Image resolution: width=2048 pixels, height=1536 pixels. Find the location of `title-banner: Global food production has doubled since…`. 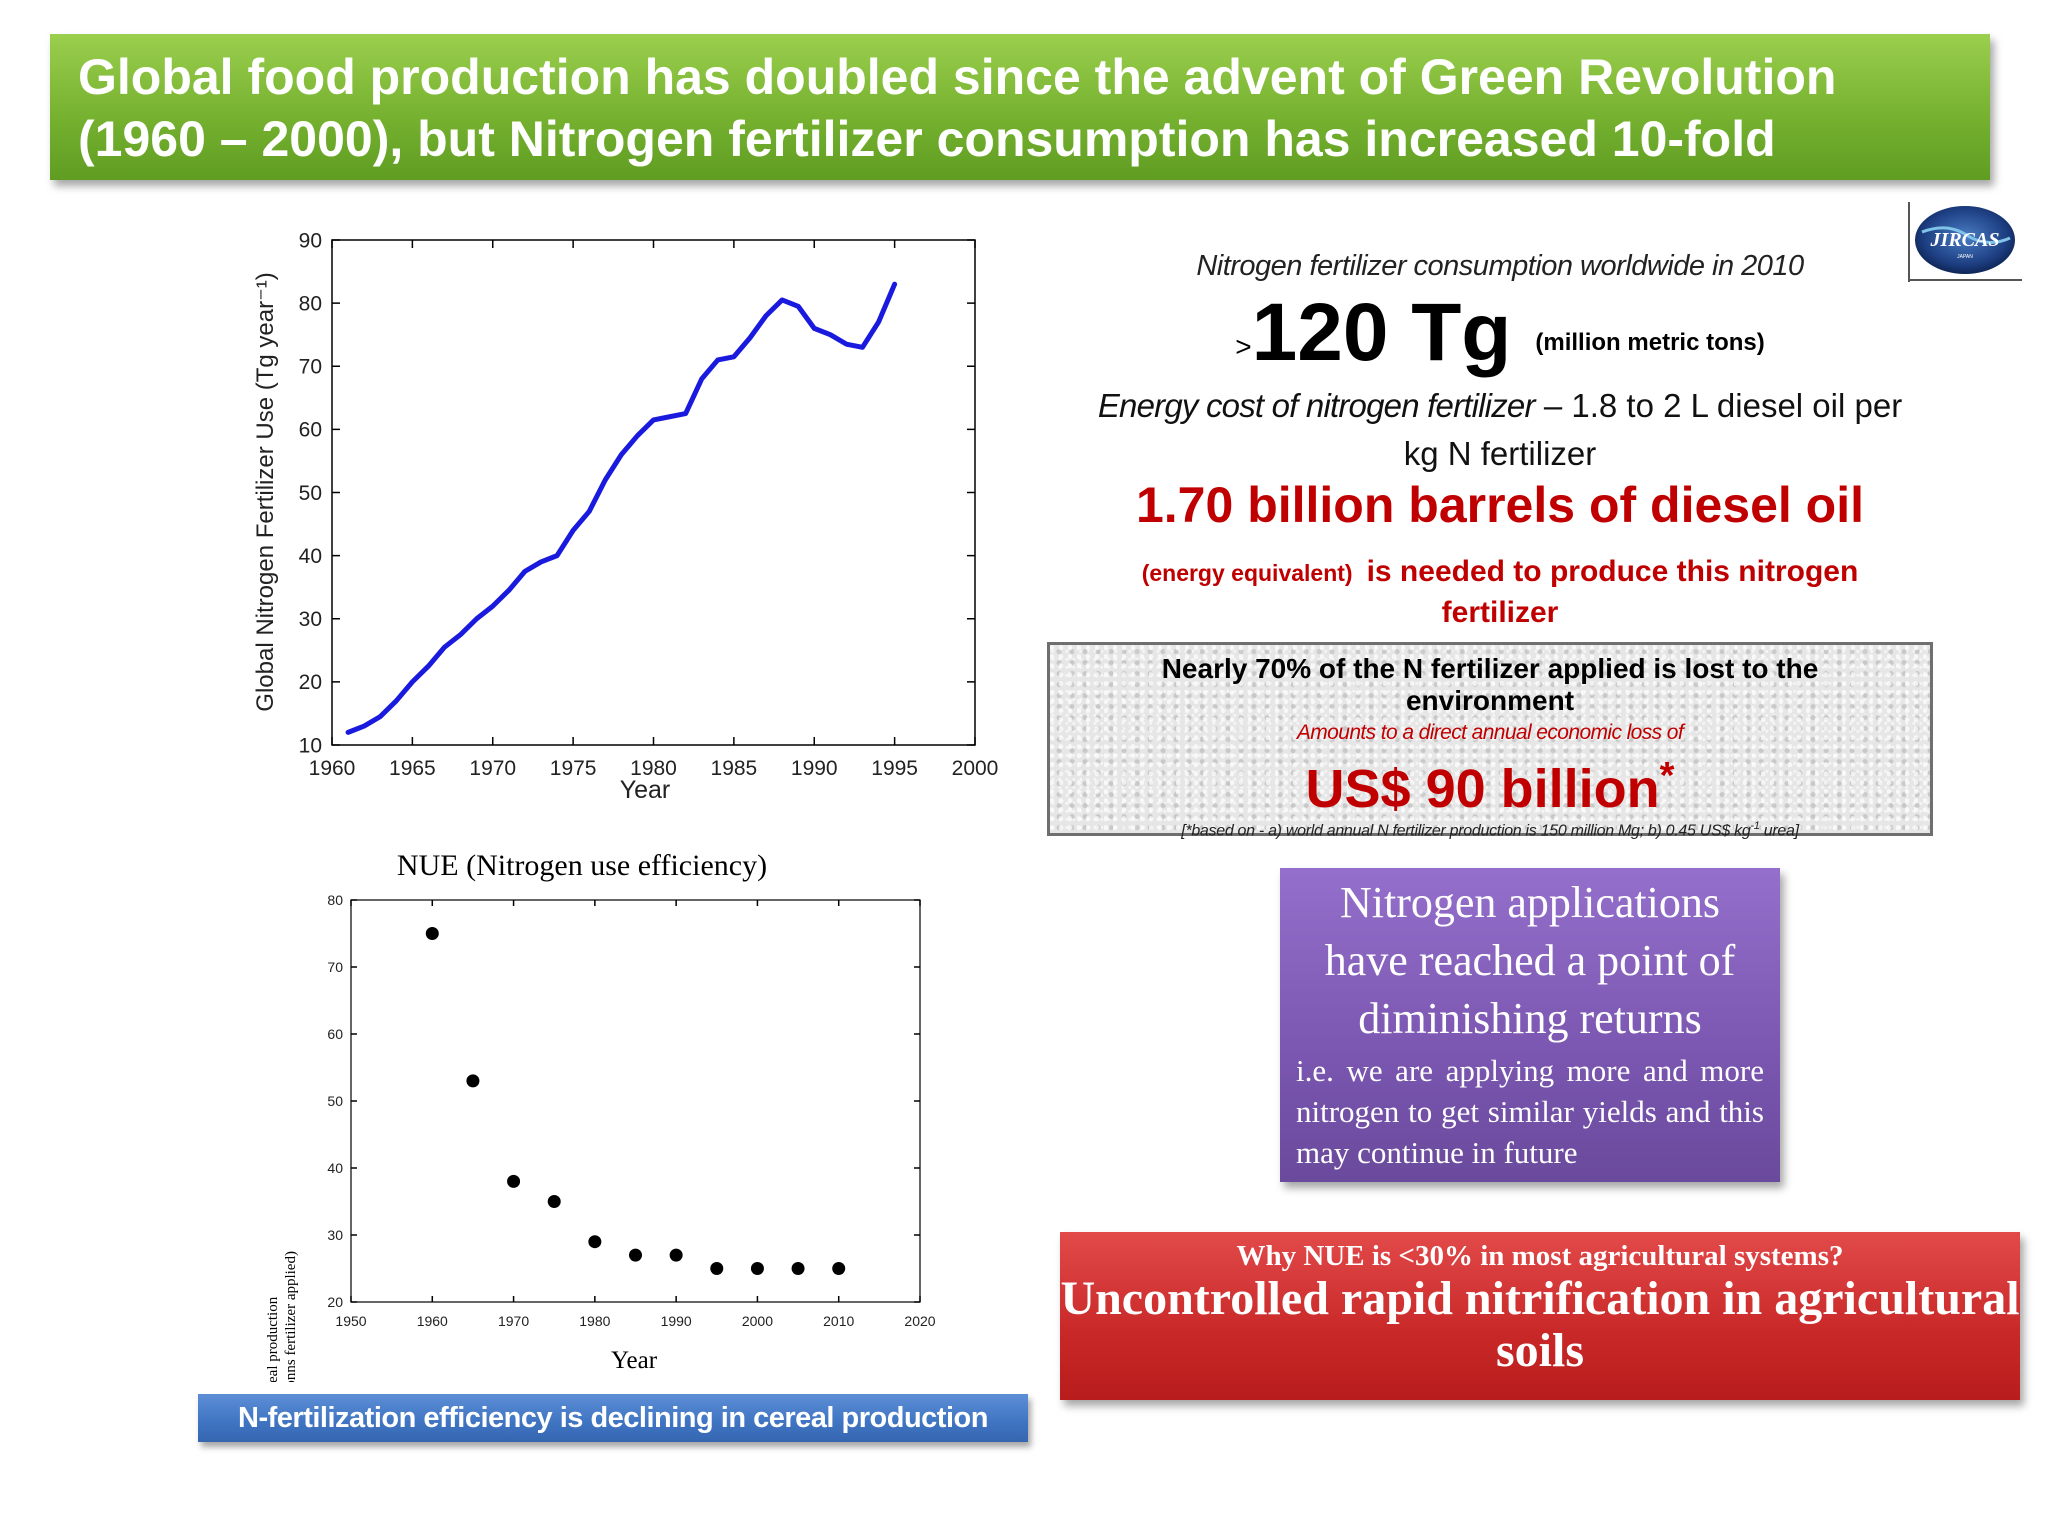

title-banner: Global food production has doubled since… is located at coordinates (1020, 107).